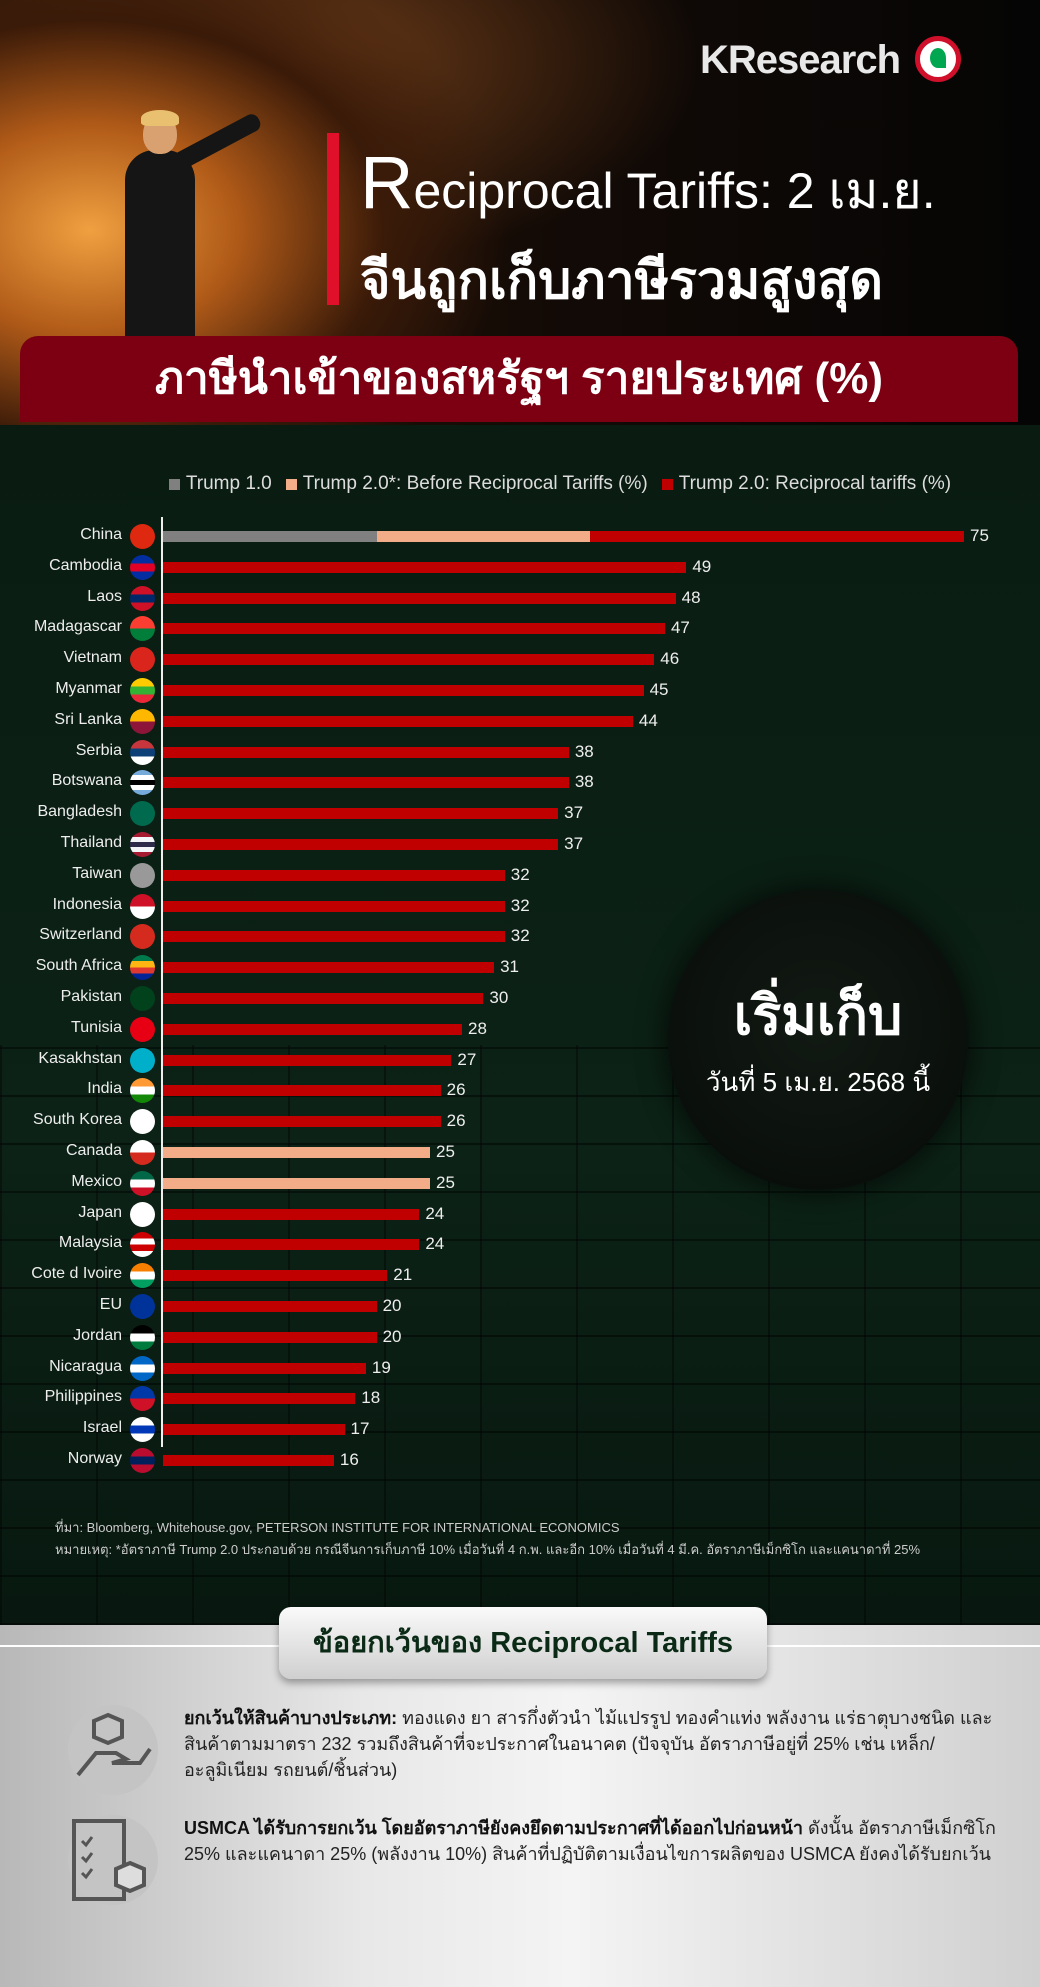 The height and width of the screenshot is (1987, 1040). Describe the element at coordinates (85, 565) in the screenshot. I see `category-label: Cambodia` at that location.